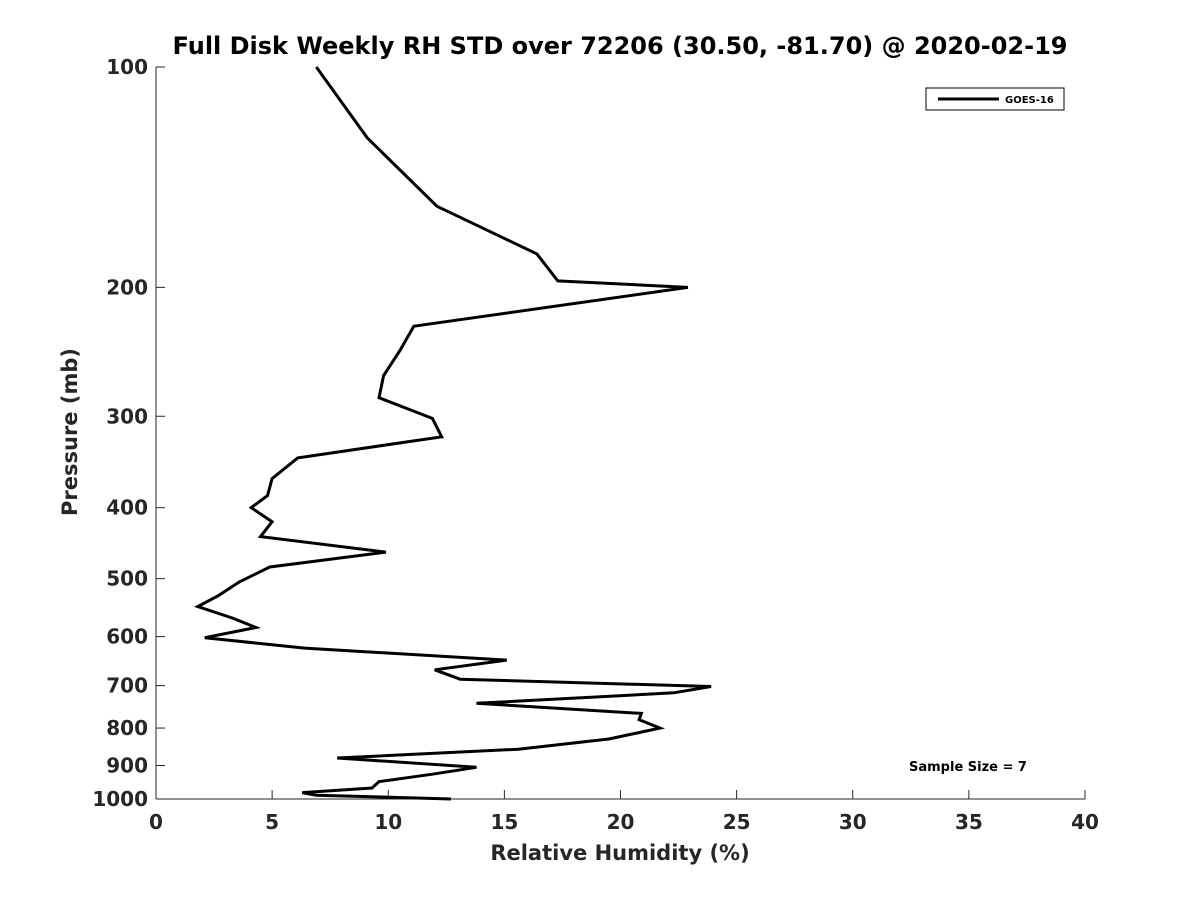 The height and width of the screenshot is (900, 1200). Describe the element at coordinates (1085, 822) in the screenshot. I see `x-tick-label: 40` at that location.